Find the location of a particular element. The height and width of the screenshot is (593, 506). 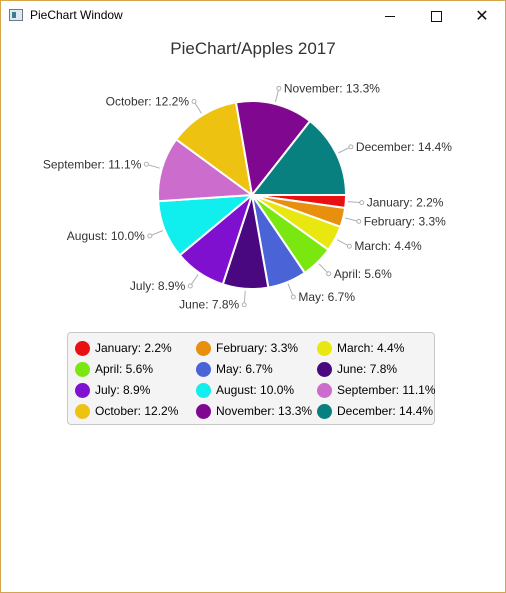

slice-label-february: February: 3.3% is located at coordinates (405, 221).